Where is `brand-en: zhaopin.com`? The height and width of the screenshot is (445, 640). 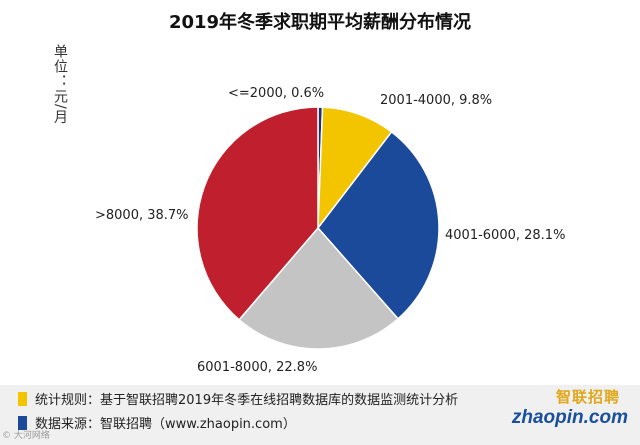 brand-en: zhaopin.com is located at coordinates (569, 417).